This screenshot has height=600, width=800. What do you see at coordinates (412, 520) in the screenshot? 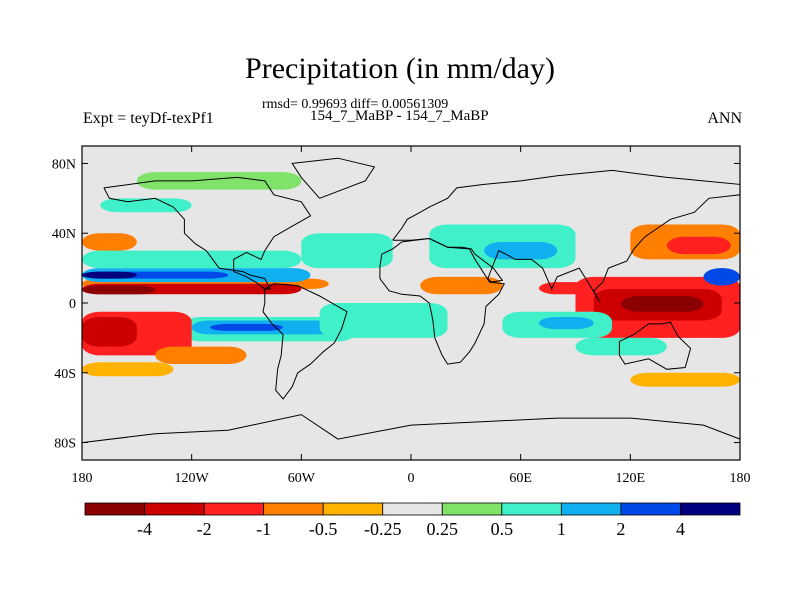
I see `colorbar: -4 -2 -1 -0.5 -0.25 0.25 0.5 1 2 4` at bounding box center [412, 520].